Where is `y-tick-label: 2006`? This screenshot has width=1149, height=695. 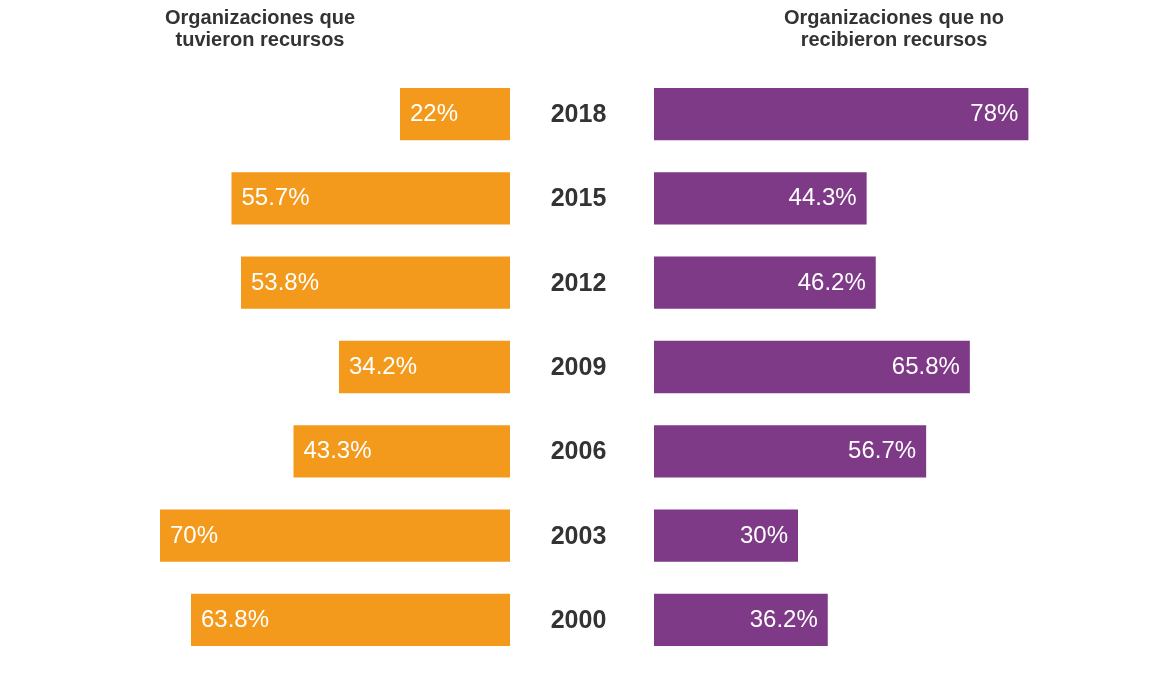 y-tick-label: 2006 is located at coordinates (578, 450).